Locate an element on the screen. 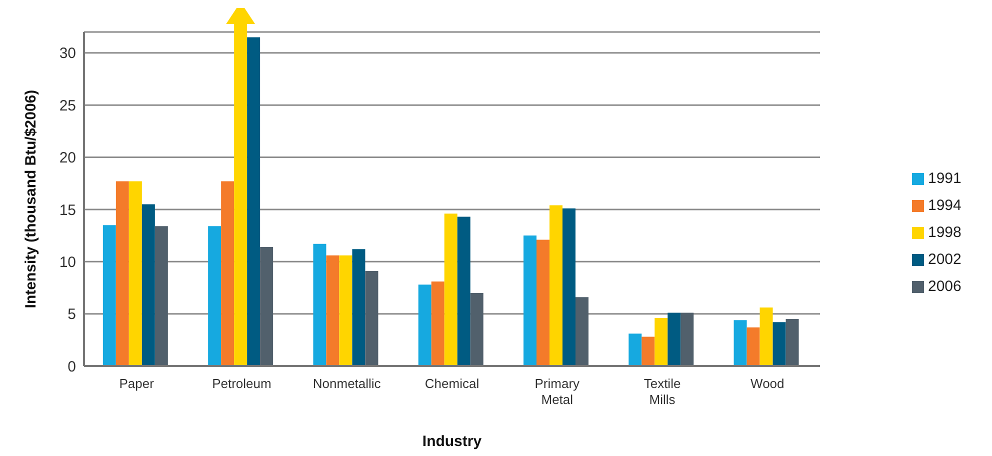 Image resolution: width=992 pixels, height=456 pixels. y-tick-label: 10 is located at coordinates (67, 262).